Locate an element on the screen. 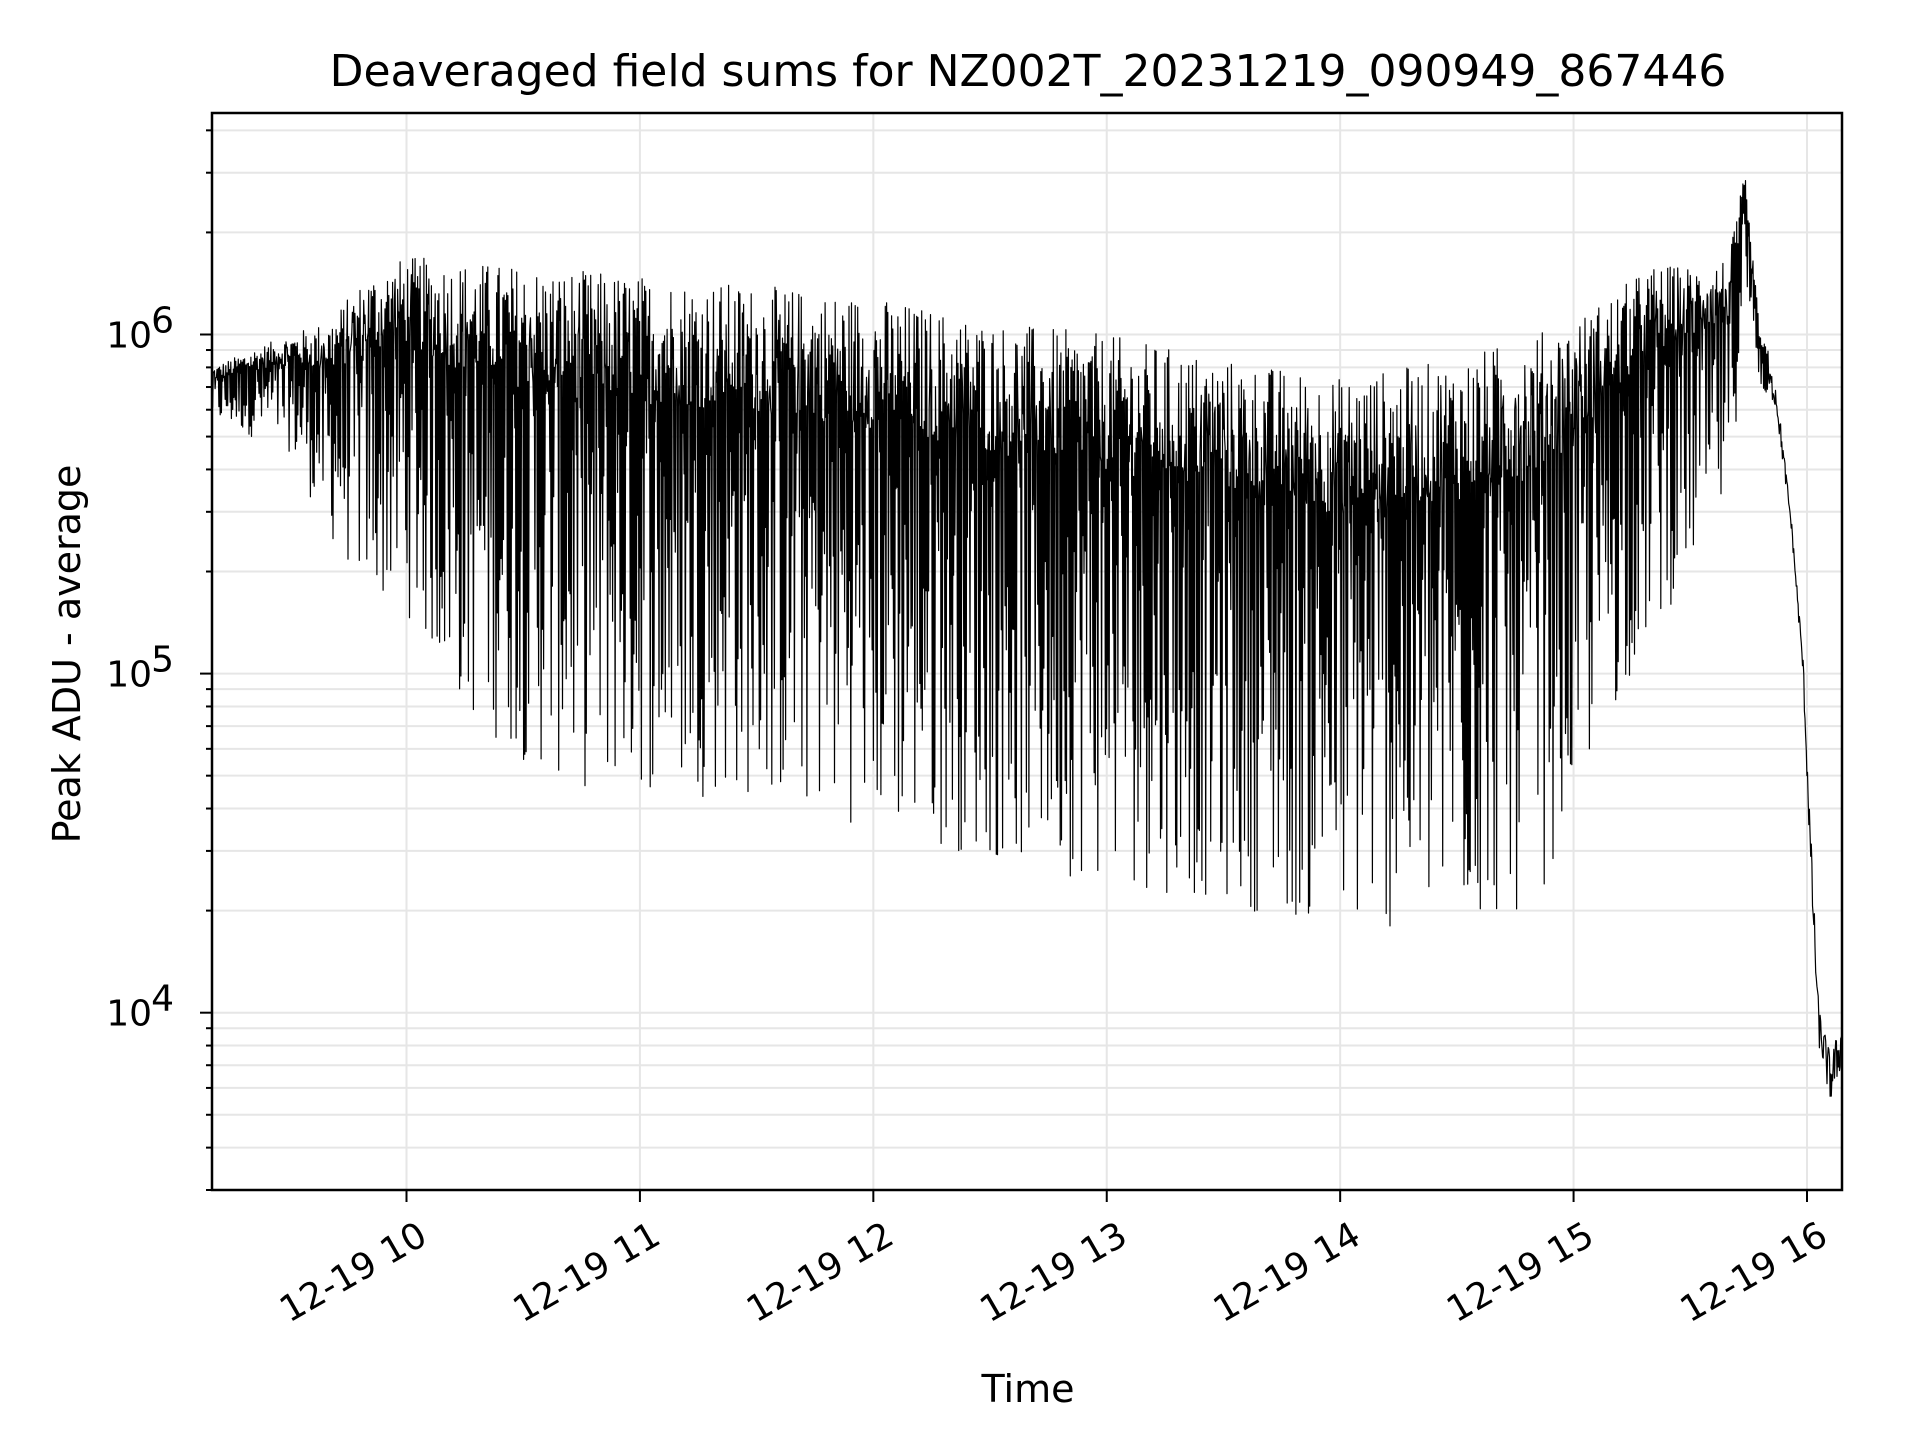 Image resolution: width=1920 pixels, height=1440 pixels. y-axis-label: Peak ADU - average is located at coordinates (67, 654).